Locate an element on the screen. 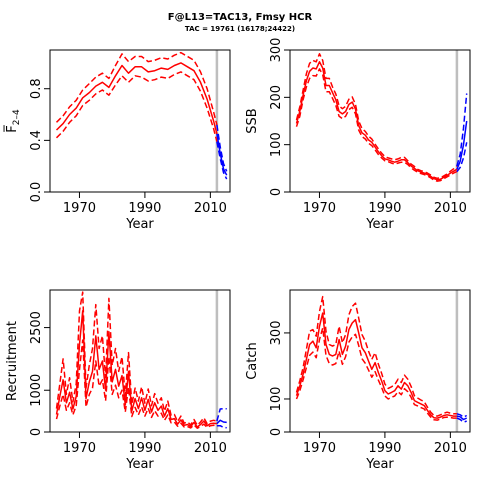 The image size is (480, 480). y-tick-label: 0.4 is located at coordinates (36, 140).